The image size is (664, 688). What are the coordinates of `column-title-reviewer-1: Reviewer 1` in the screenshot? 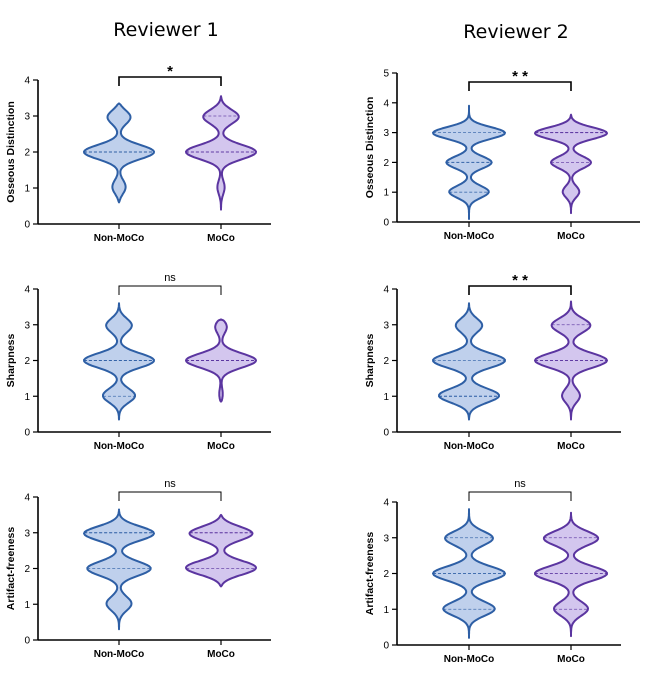 It's located at (165, 30).